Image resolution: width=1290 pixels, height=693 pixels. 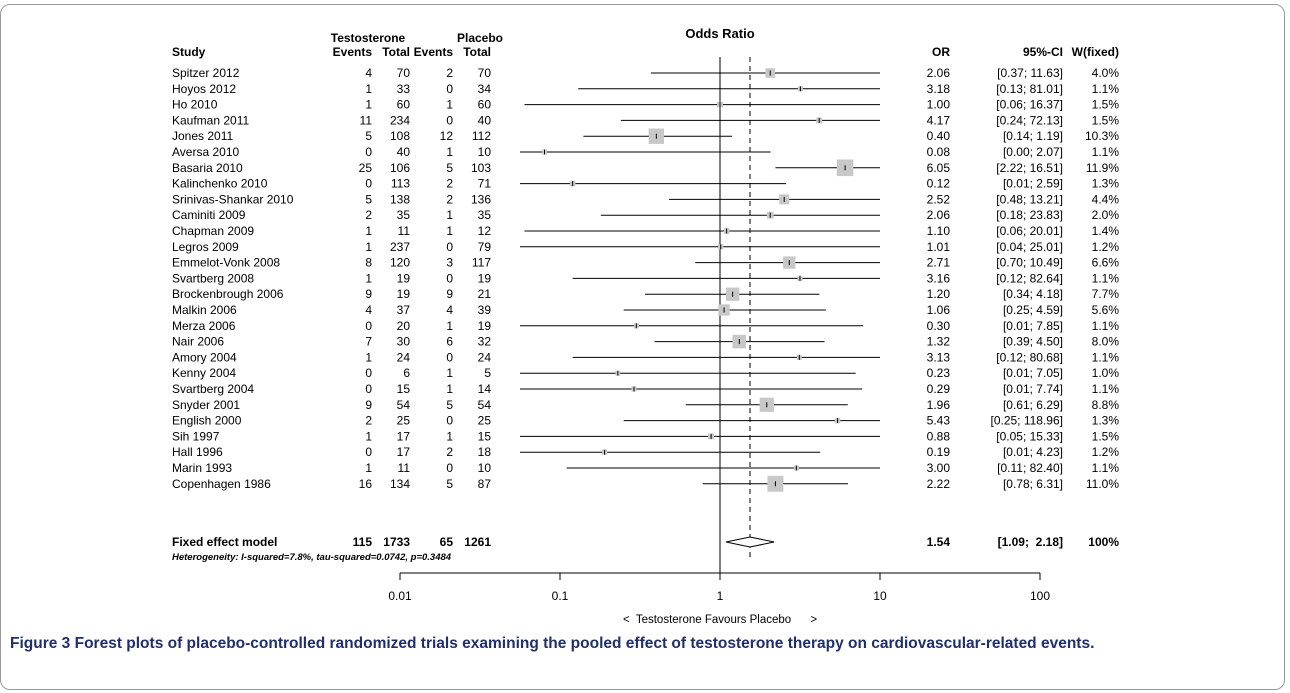 What do you see at coordinates (202, 136) in the screenshot?
I see `study-name: Jones 2011` at bounding box center [202, 136].